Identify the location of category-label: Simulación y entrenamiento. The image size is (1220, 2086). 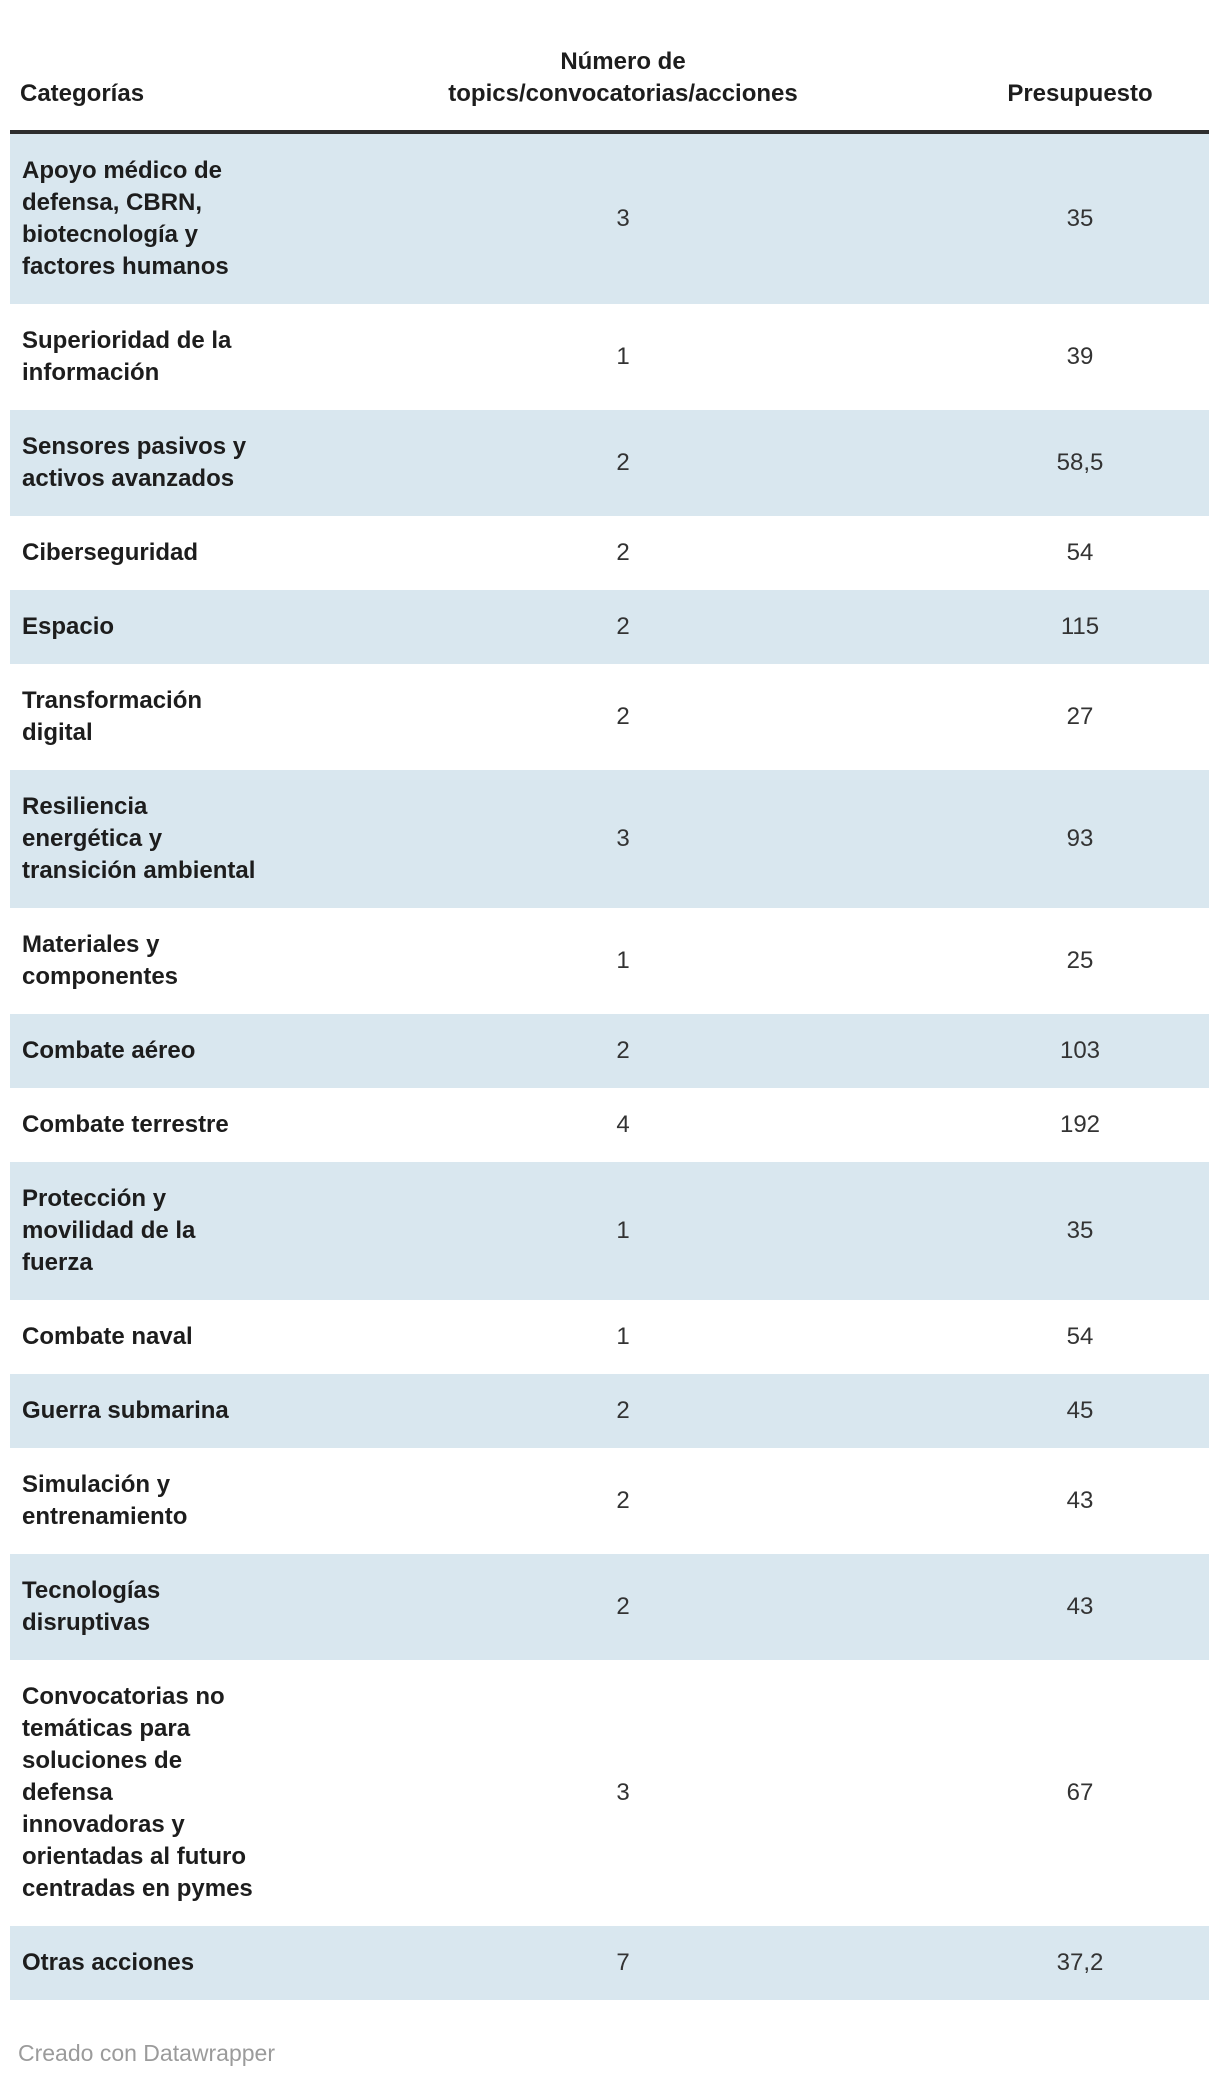
(105, 1500).